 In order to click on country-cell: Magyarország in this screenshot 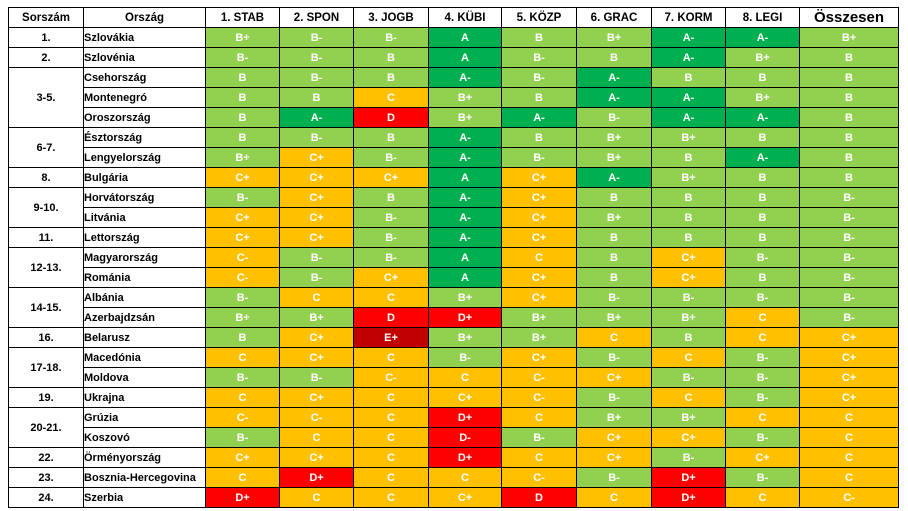, I will do `click(144, 257)`.